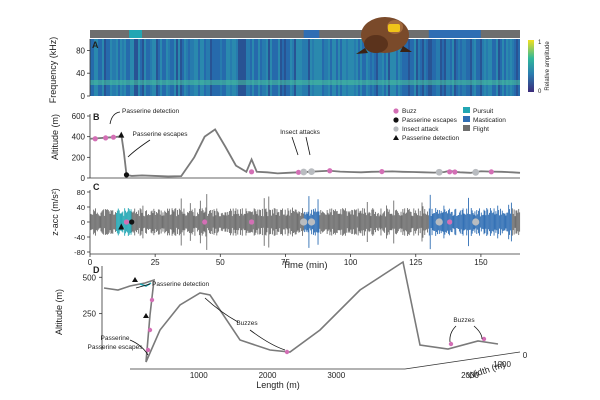 The image size is (600, 400). What do you see at coordinates (90, 262) in the screenshot?
I see `c-x-tick-label: 0` at bounding box center [90, 262].